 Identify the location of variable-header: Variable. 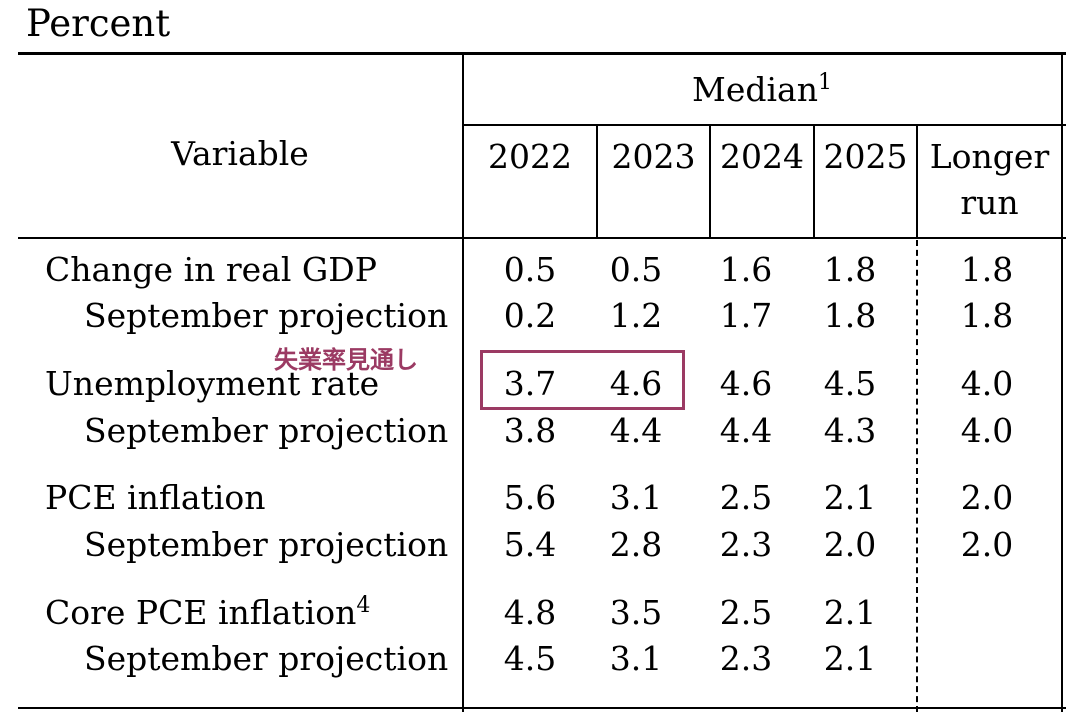
(240, 153).